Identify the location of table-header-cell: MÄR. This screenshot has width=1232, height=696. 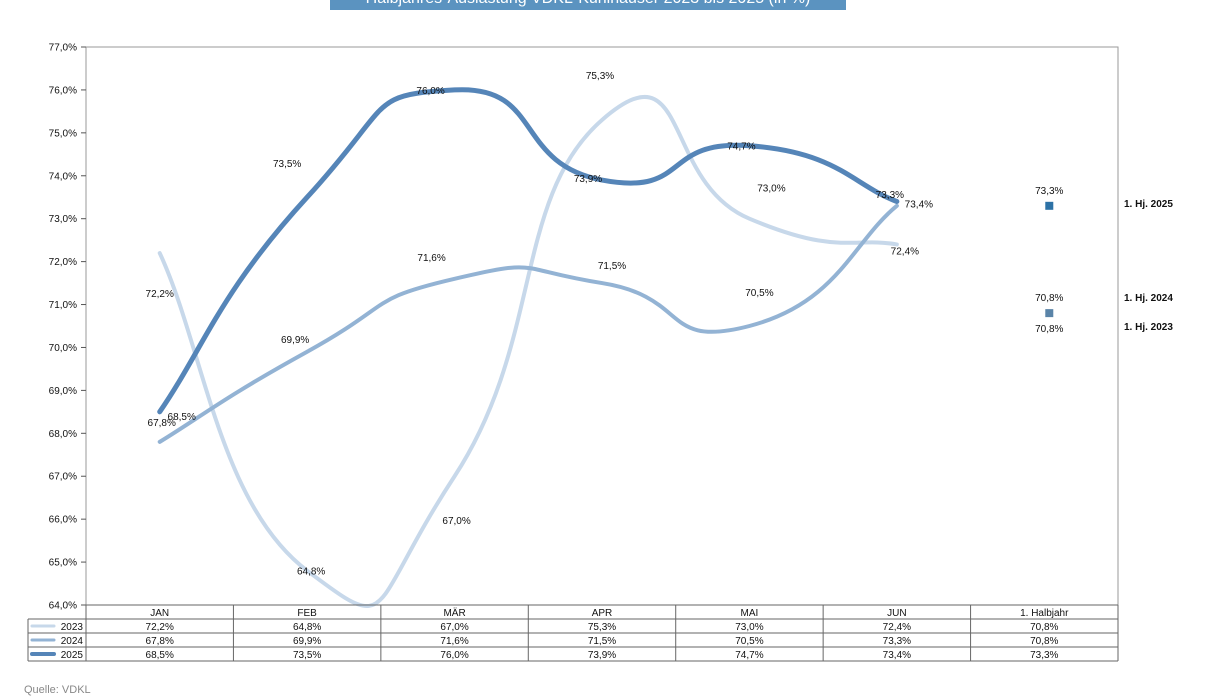
(454, 613).